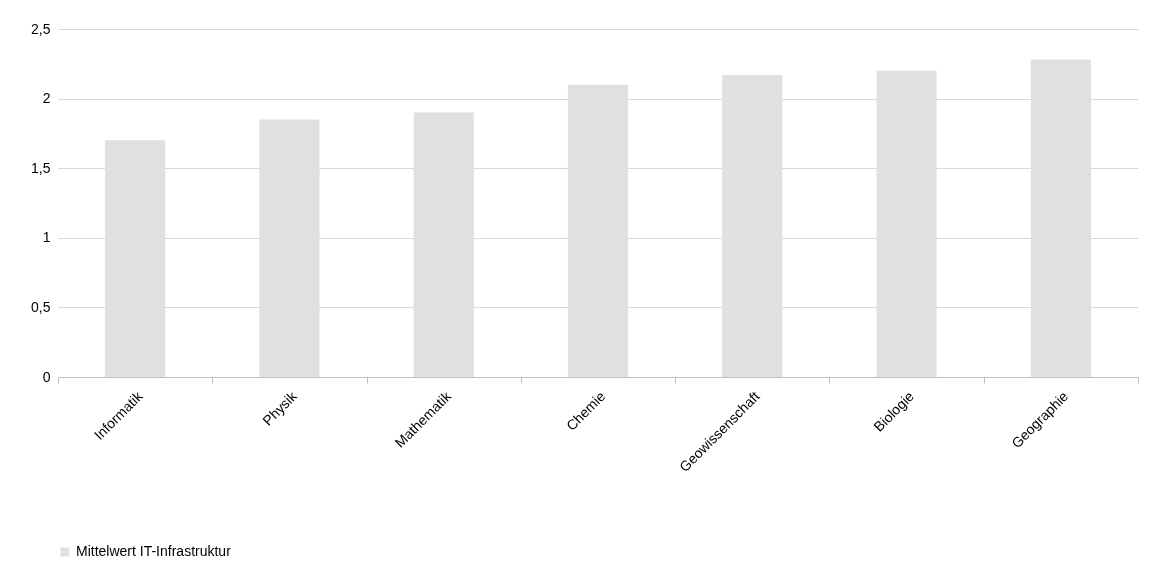  I want to click on legend-label: Mittelwert IT-Infrastruktur, so click(154, 551).